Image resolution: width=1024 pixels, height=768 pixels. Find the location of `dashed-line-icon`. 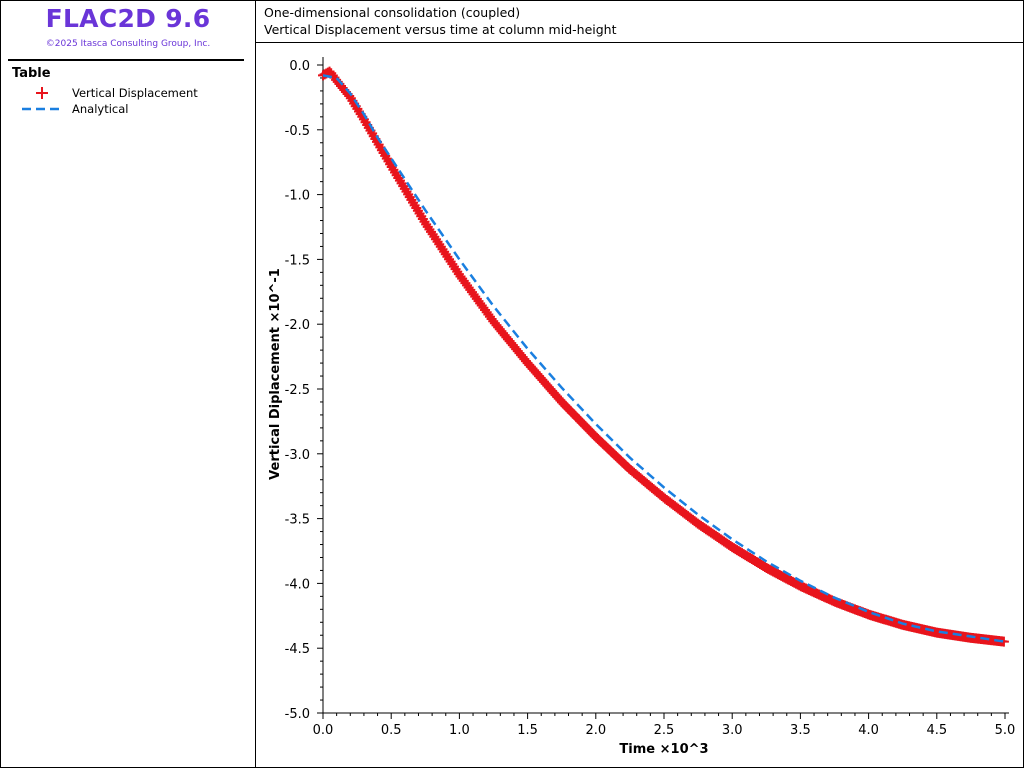

dashed-line-icon is located at coordinates (41, 109).